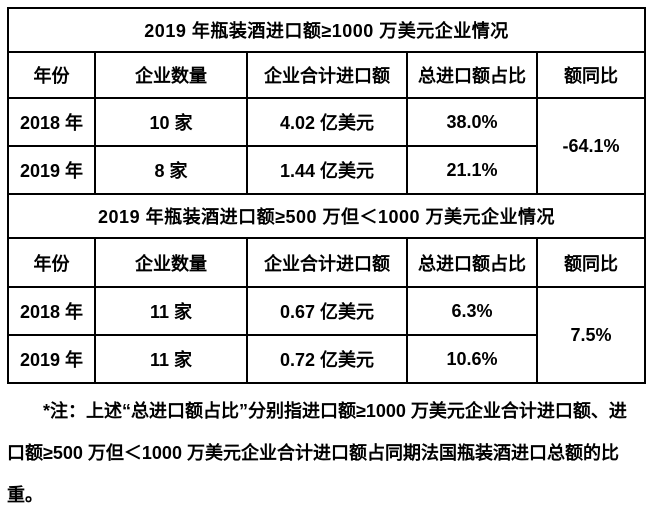 The height and width of the screenshot is (516, 650). I want to click on section1-header-amount: 企业合计进口额, so click(327, 75).